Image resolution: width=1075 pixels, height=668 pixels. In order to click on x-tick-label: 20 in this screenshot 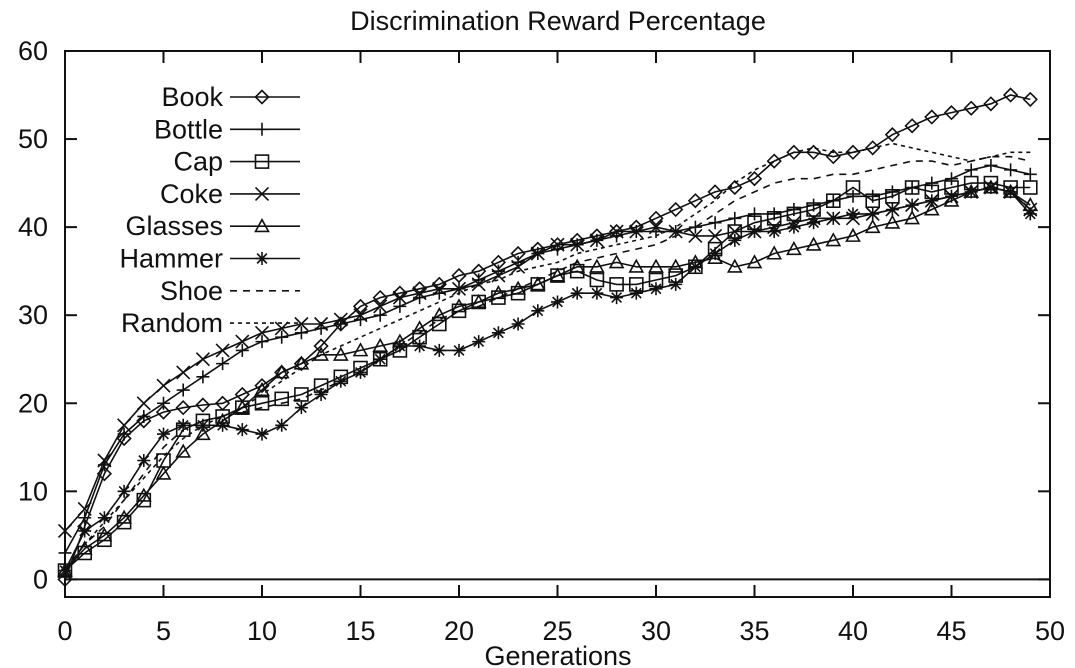, I will do `click(459, 631)`.